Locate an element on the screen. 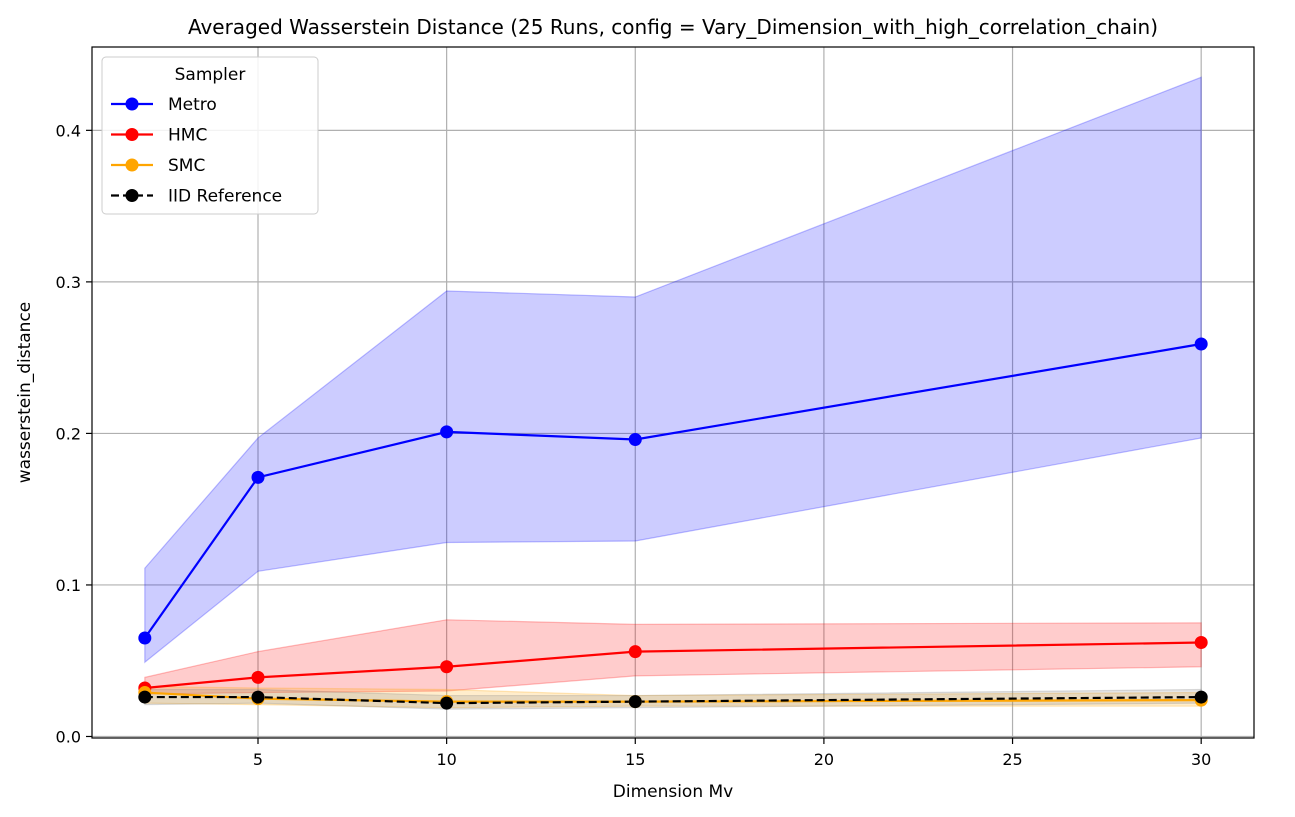 This screenshot has width=1295, height=817. x-tick-label: 25 is located at coordinates (1012, 759).